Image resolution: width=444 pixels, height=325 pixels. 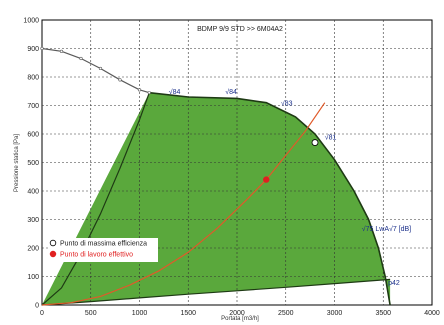 I want to click on legend-box, so click(x=103, y=250).